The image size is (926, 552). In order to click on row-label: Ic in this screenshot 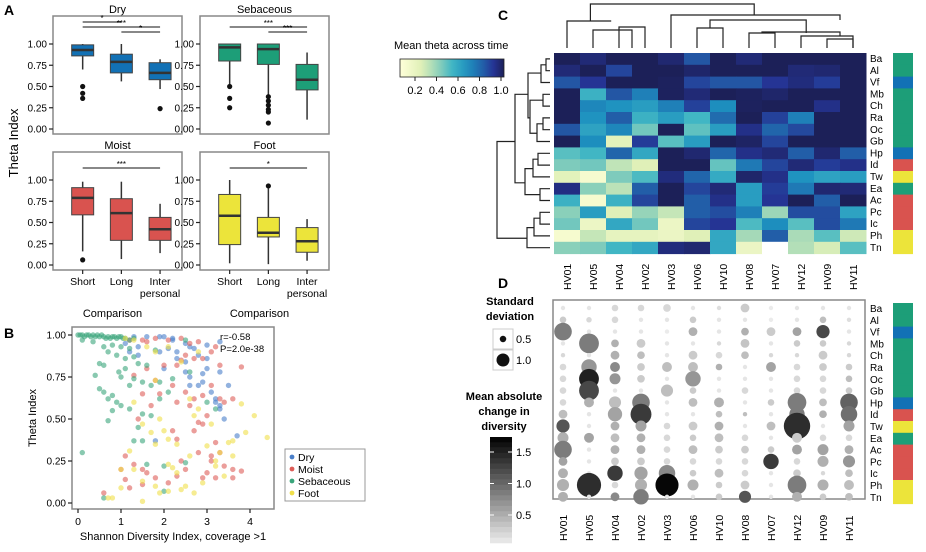, I will do `click(874, 224)`.